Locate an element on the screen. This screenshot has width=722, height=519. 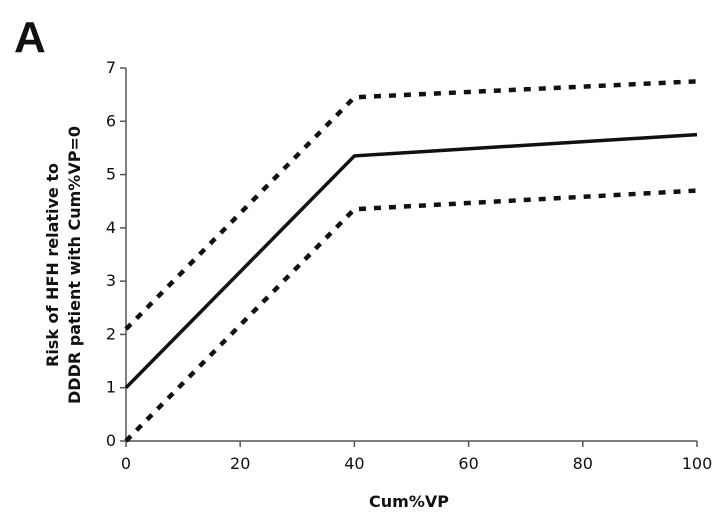
x-tick-label: 100 is located at coordinates (697, 463).